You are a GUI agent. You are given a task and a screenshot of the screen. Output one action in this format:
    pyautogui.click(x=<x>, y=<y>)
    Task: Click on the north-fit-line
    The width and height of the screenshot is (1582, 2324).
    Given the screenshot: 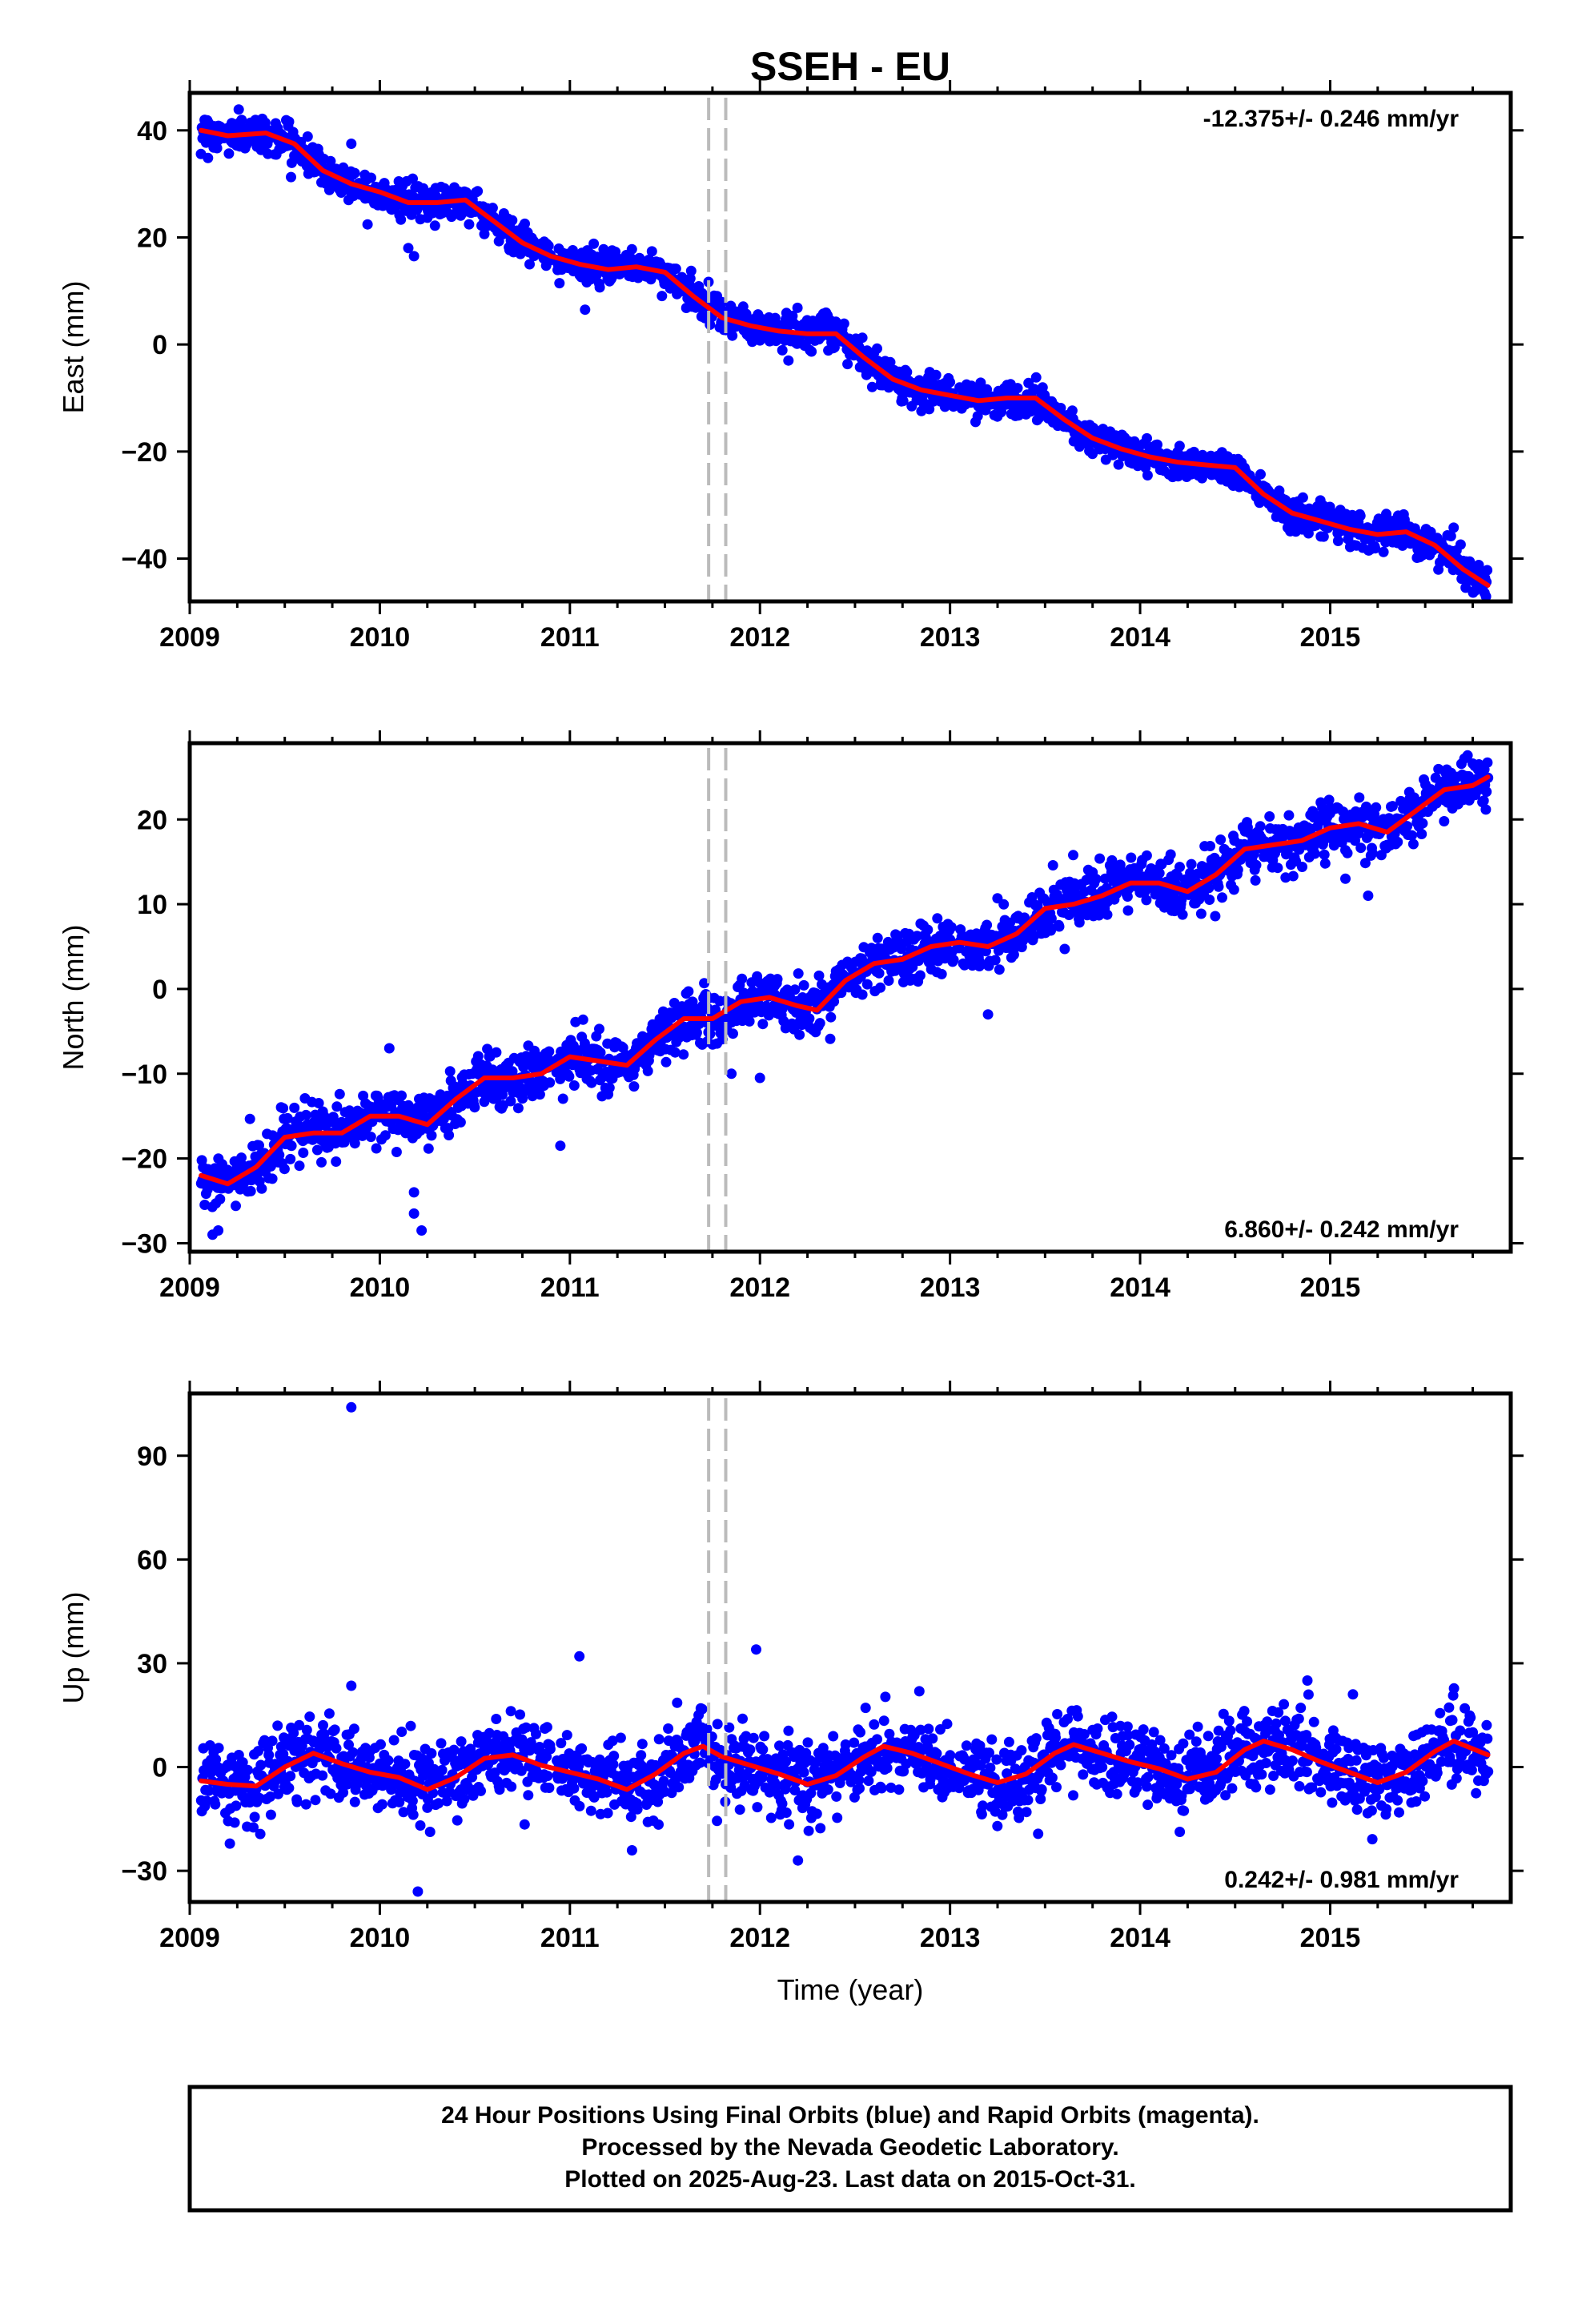 What is the action you would take?
    pyautogui.click(x=845, y=980)
    